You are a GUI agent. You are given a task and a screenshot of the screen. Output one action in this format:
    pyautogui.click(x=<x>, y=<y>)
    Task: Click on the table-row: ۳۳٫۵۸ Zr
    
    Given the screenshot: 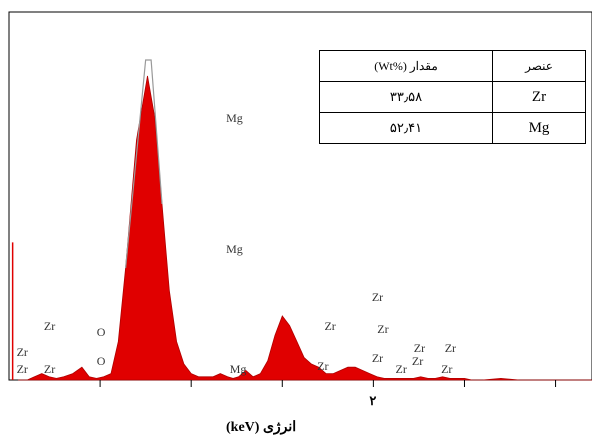 What is the action you would take?
    pyautogui.click(x=452, y=97)
    